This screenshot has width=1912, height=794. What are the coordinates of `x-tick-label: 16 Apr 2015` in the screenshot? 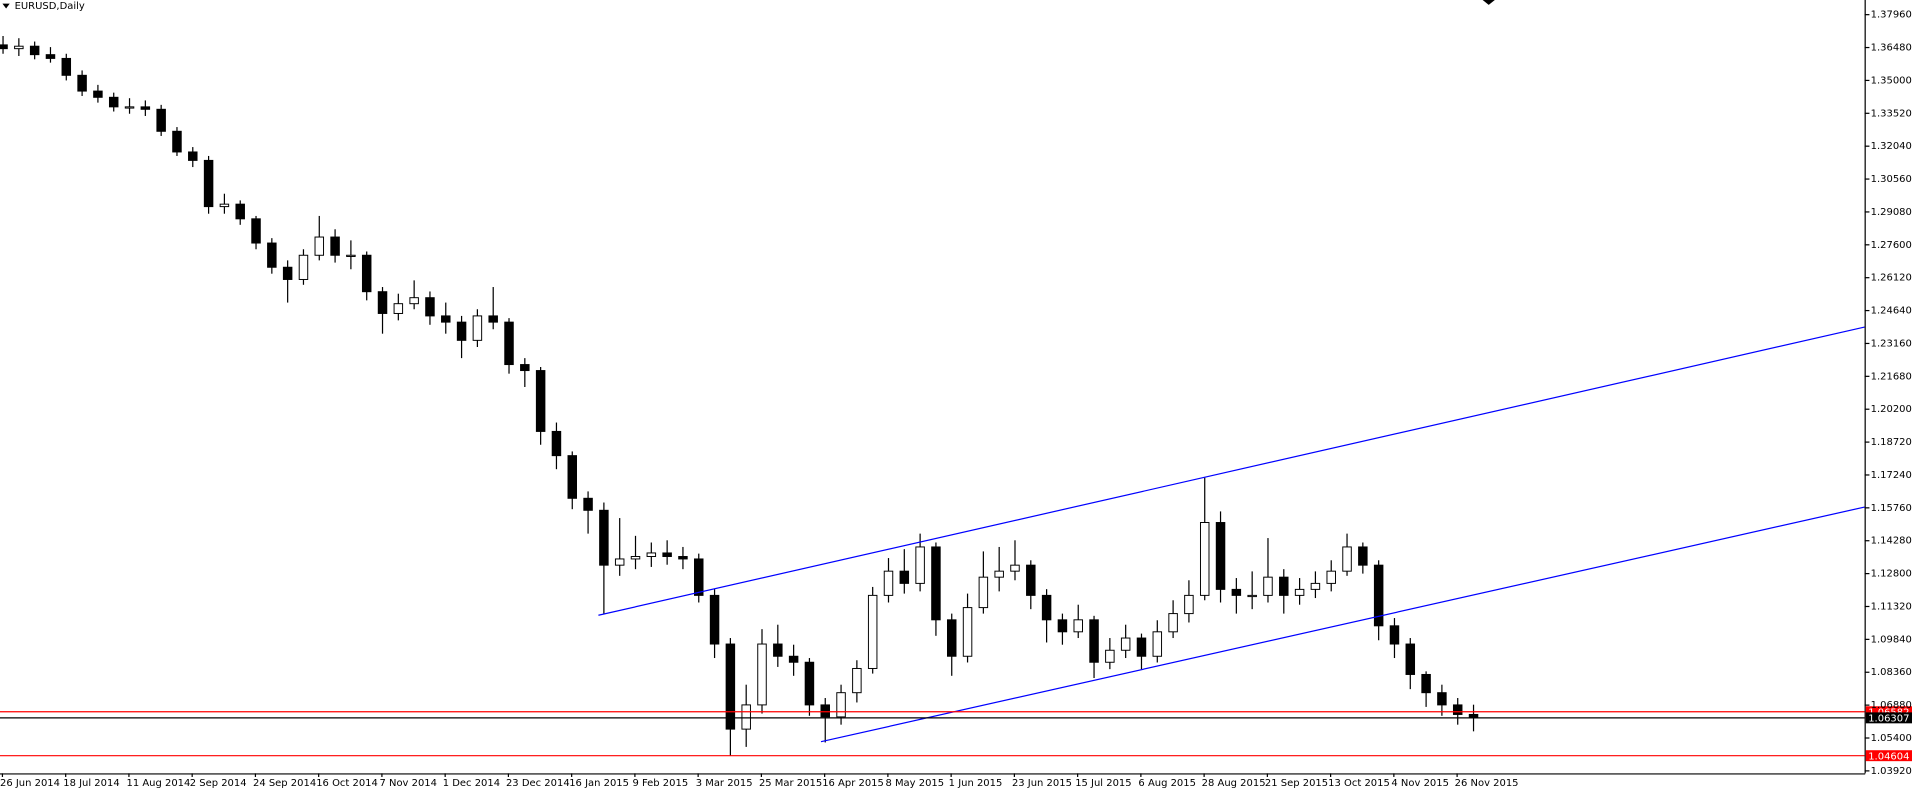 It's located at (853, 783).